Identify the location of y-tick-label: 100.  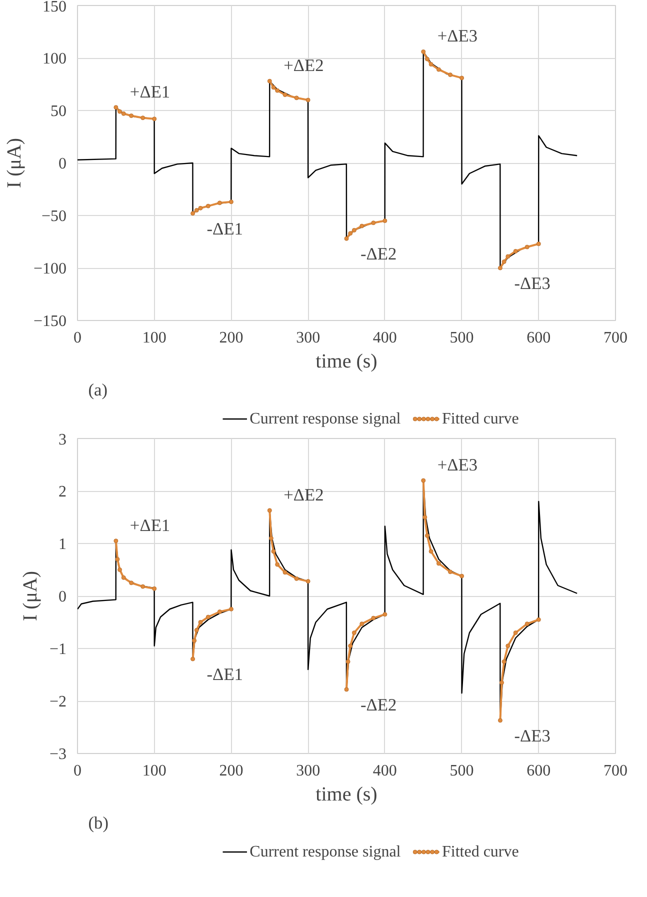
(54, 59).